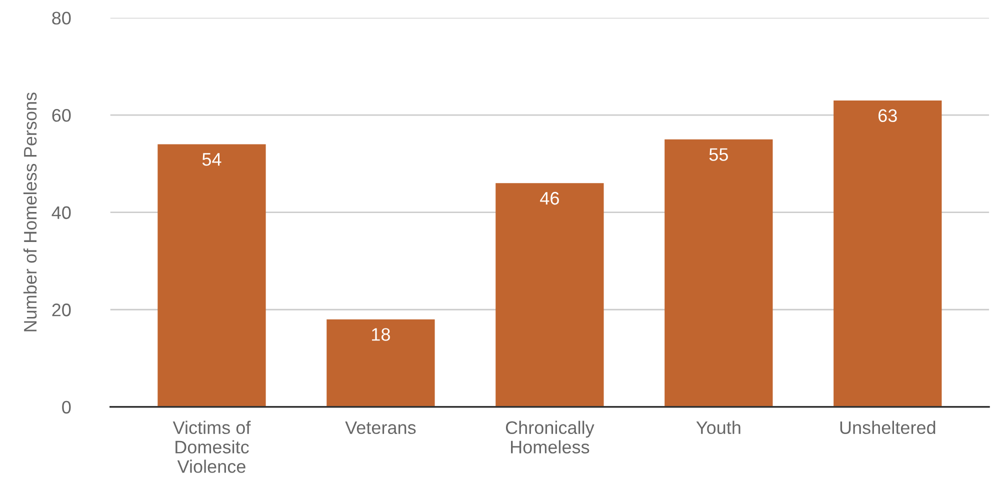 The height and width of the screenshot is (495, 994). What do you see at coordinates (61, 115) in the screenshot?
I see `y-tick-label: 60` at bounding box center [61, 115].